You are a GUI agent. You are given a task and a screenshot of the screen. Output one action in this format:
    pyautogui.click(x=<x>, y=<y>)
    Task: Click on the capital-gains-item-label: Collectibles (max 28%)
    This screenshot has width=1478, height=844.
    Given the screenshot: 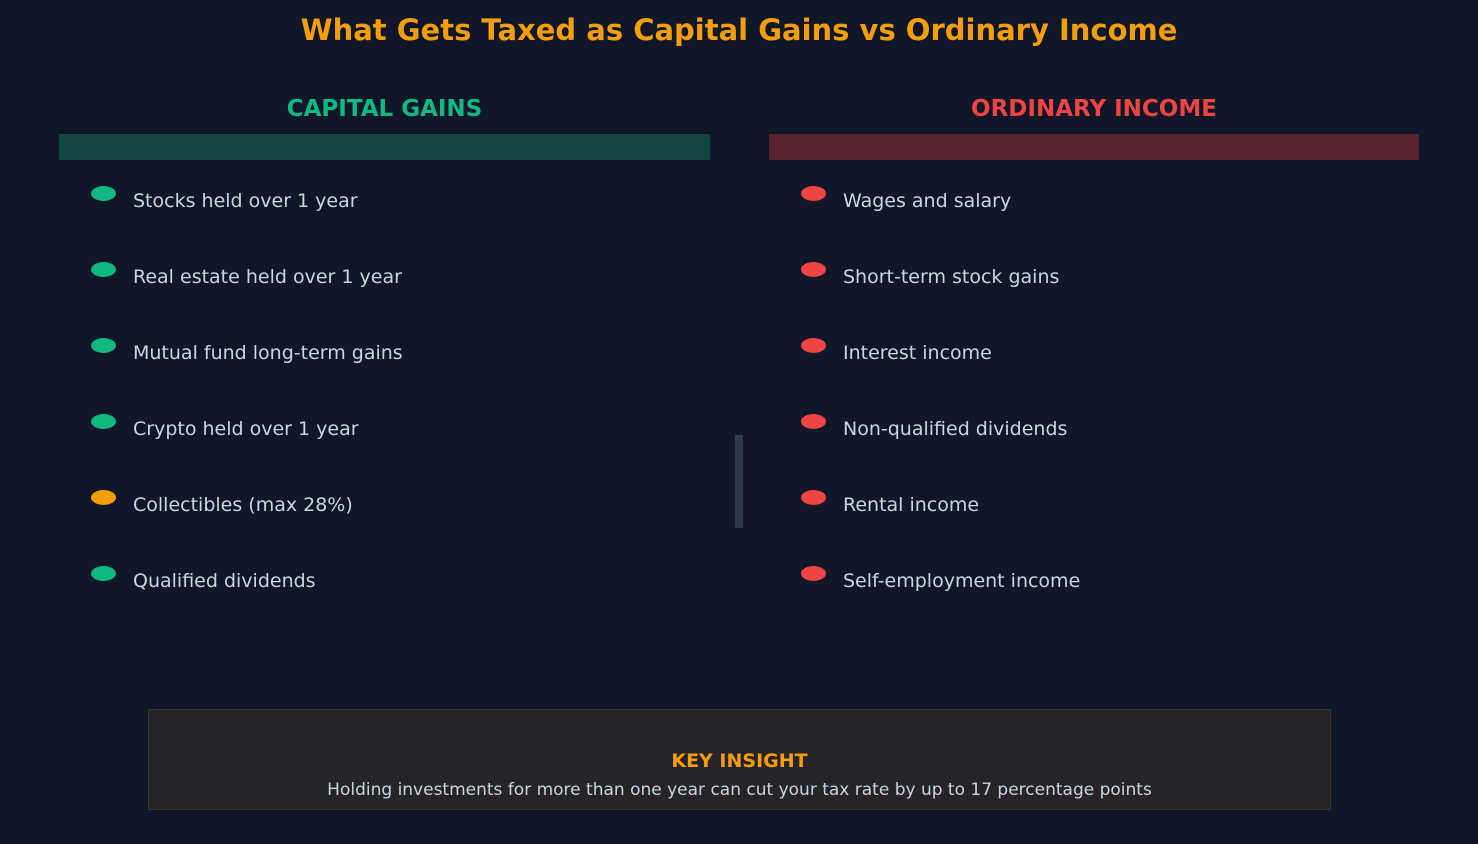 What is the action you would take?
    pyautogui.click(x=243, y=505)
    